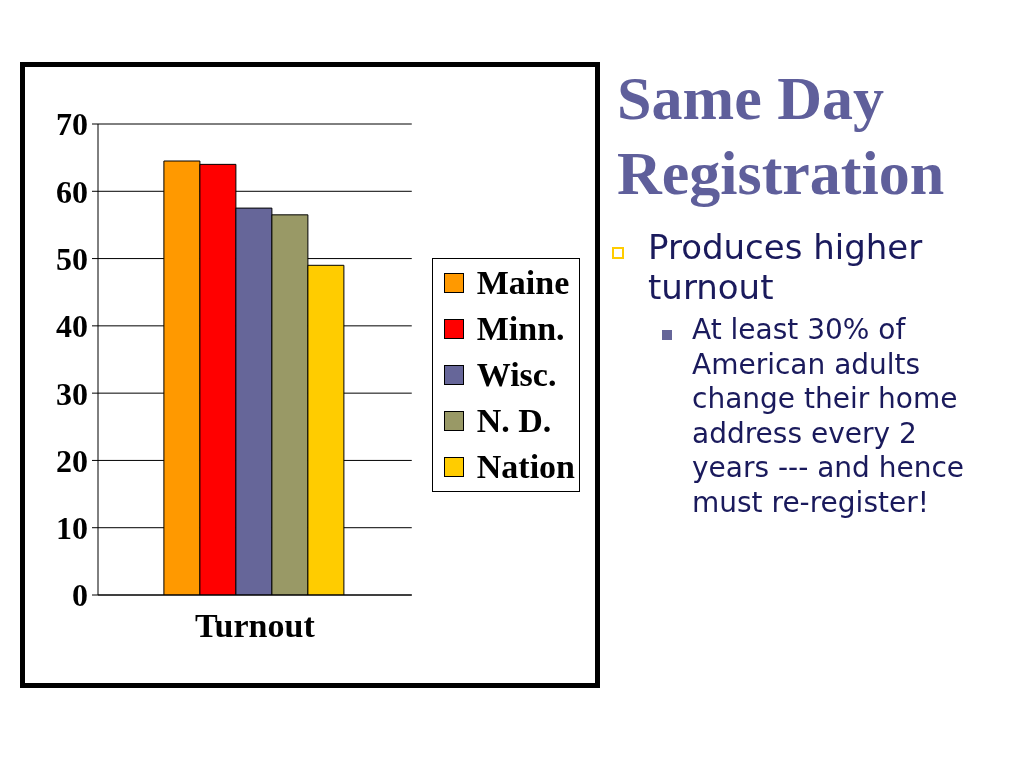 This screenshot has width=1024, height=768. Describe the element at coordinates (781, 136) in the screenshot. I see `text: Same Day Registration` at that location.